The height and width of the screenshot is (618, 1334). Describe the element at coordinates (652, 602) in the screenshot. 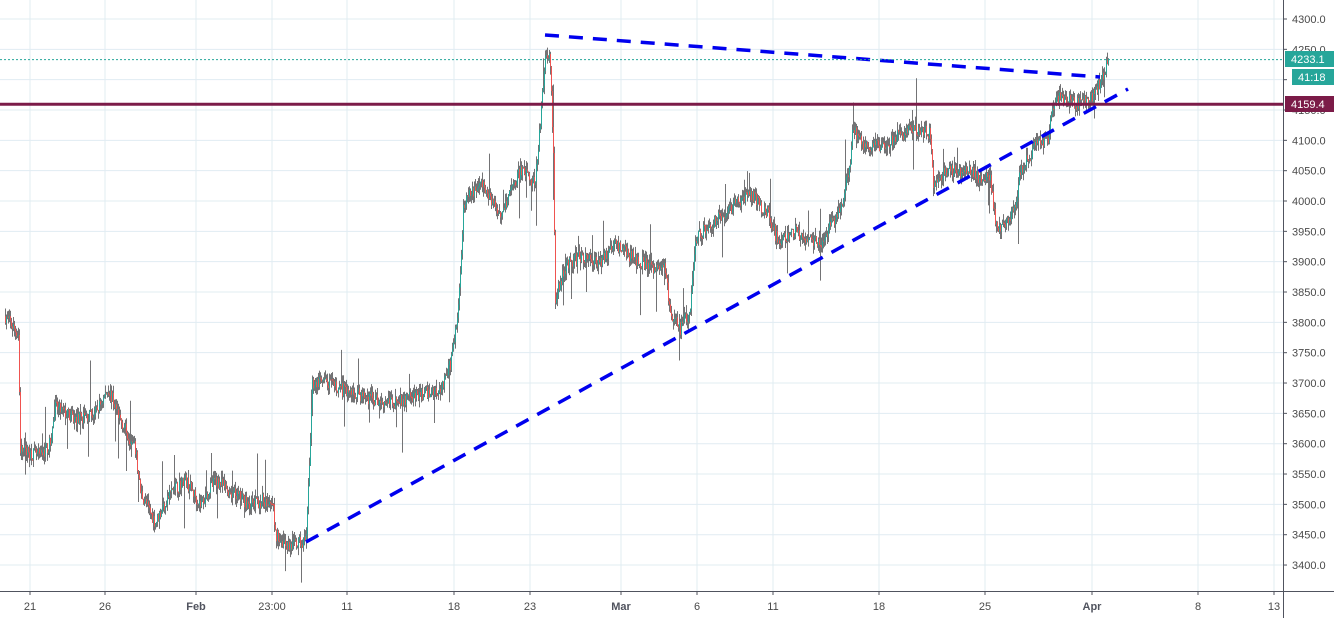

I see `time-axis: 21 26 Feb 23:00 11 18 23 Mar 6 11 18 25 Apr 8 13` at that location.